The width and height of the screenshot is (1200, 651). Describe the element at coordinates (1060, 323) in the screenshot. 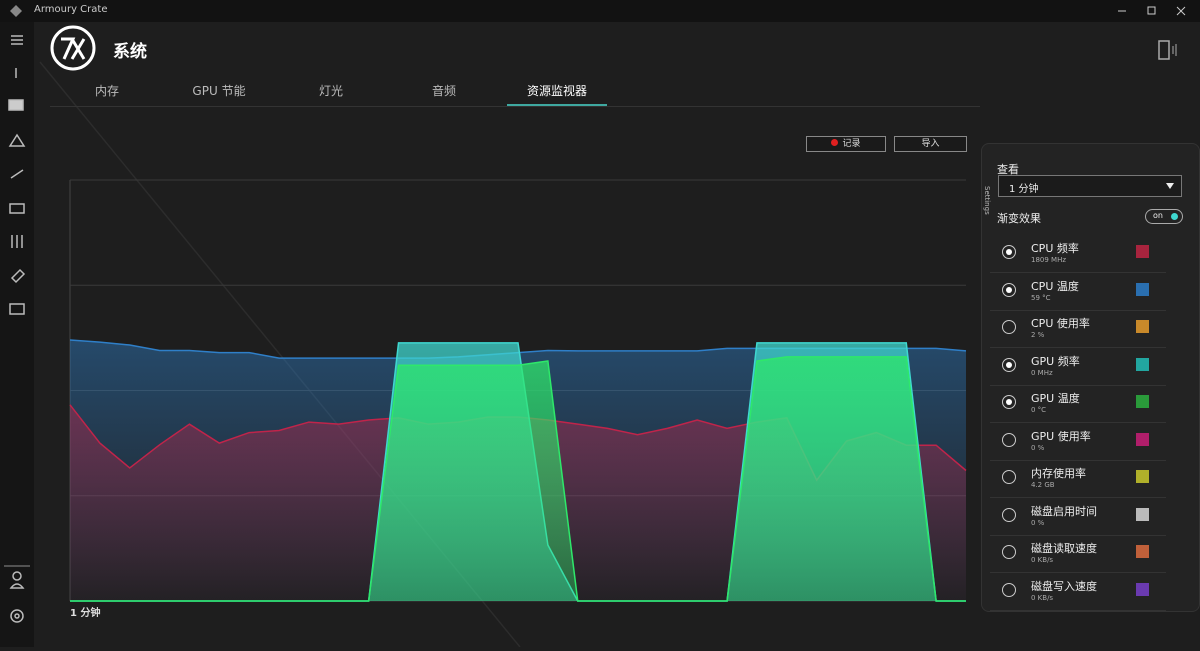

I see `metric-name: CPU 使用率` at that location.